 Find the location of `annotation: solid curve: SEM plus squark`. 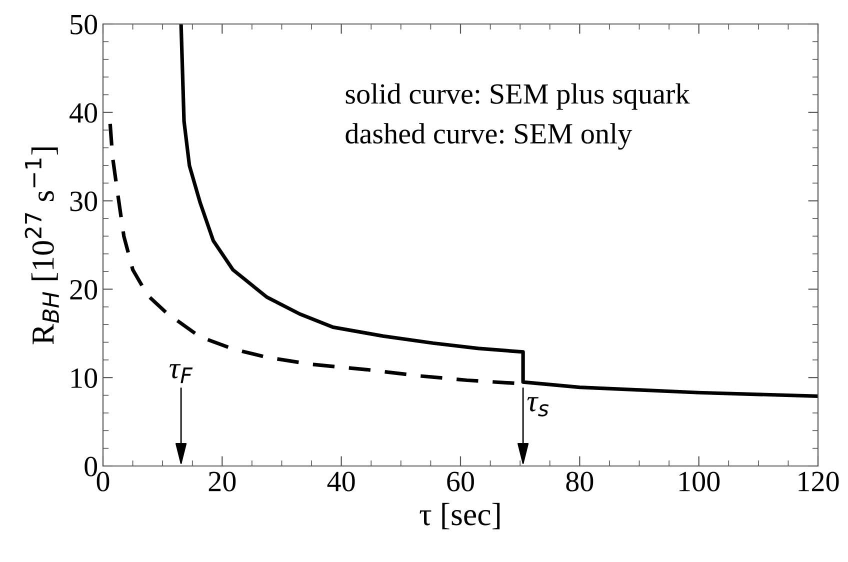

annotation: solid curve: SEM plus squark is located at coordinates (518, 96).